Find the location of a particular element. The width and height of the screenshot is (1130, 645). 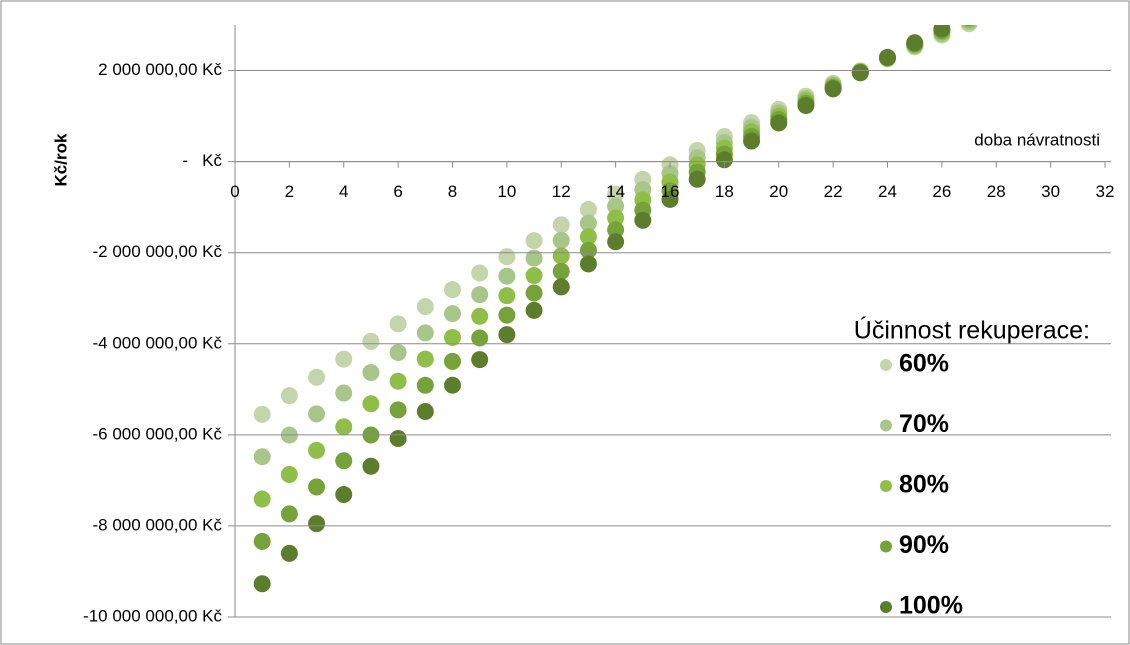

x-tick-label: 14 is located at coordinates (615, 191).